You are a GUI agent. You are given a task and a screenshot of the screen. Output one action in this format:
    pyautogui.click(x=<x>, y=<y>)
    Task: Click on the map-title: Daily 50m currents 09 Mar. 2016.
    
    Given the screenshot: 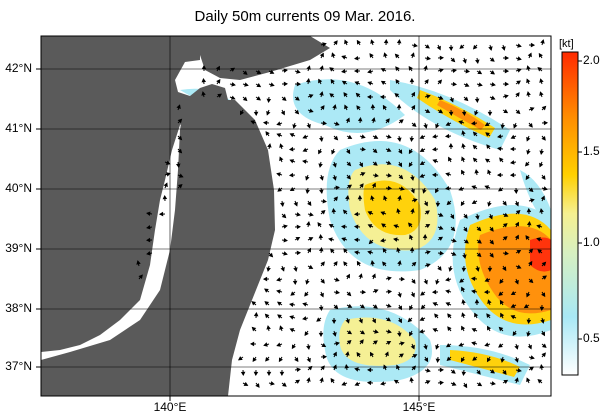 What is the action you would take?
    pyautogui.click(x=305, y=16)
    